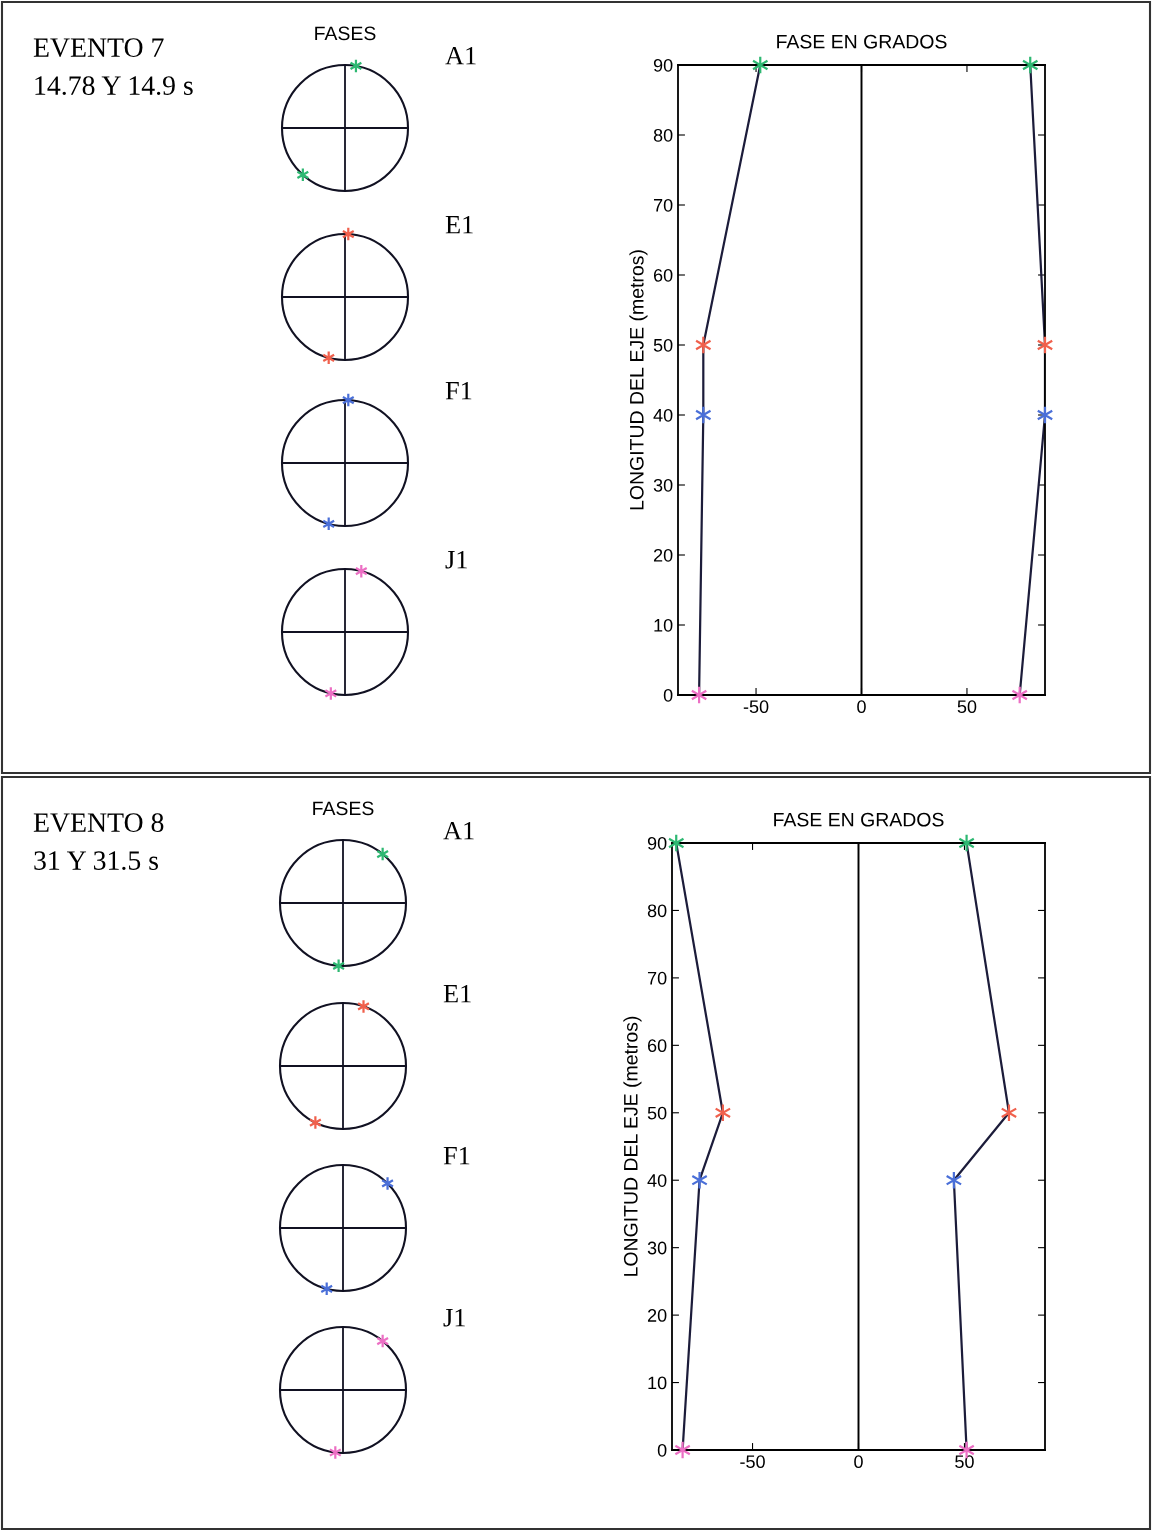  Describe the element at coordinates (98, 48) in the screenshot. I see `text: EVENTO 7` at that location.